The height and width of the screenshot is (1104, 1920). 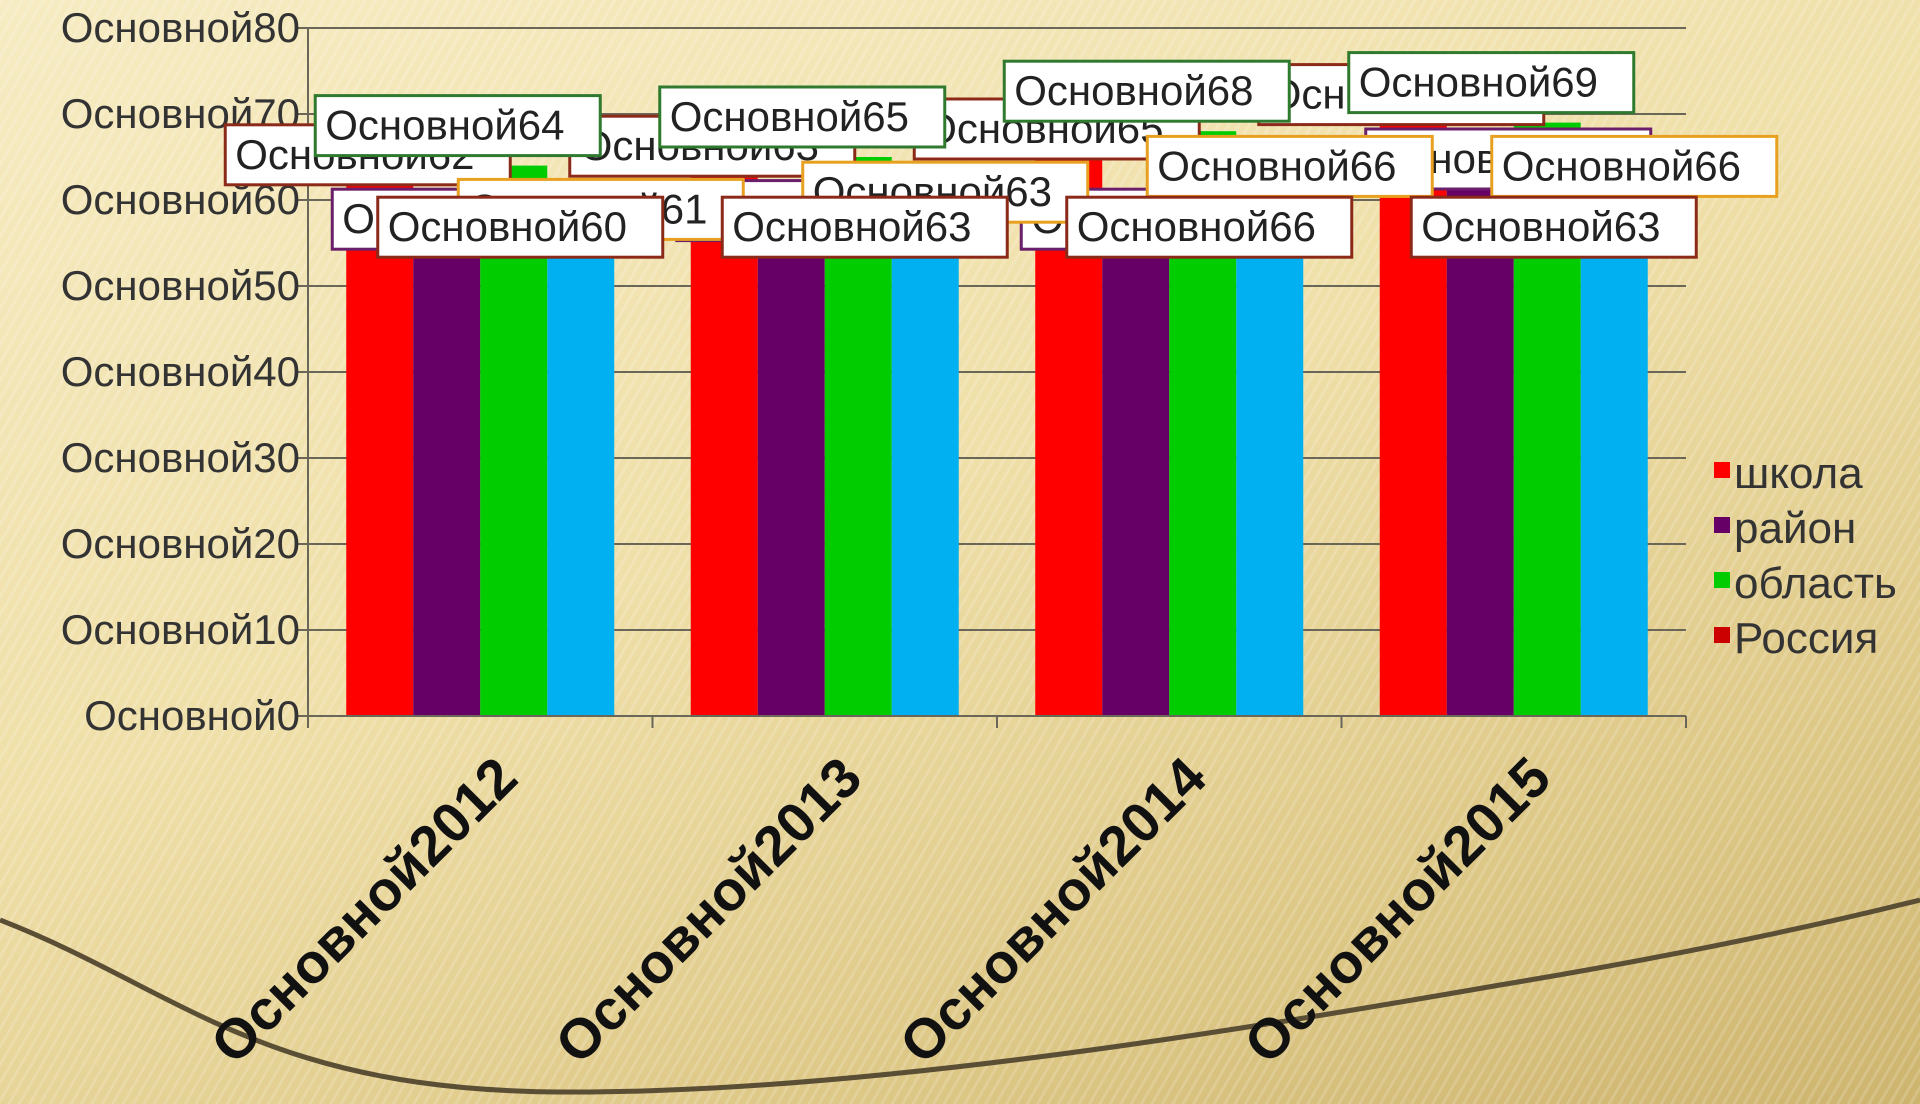 I want to click on bar-Россия-Основной2013, so click(x=925, y=445).